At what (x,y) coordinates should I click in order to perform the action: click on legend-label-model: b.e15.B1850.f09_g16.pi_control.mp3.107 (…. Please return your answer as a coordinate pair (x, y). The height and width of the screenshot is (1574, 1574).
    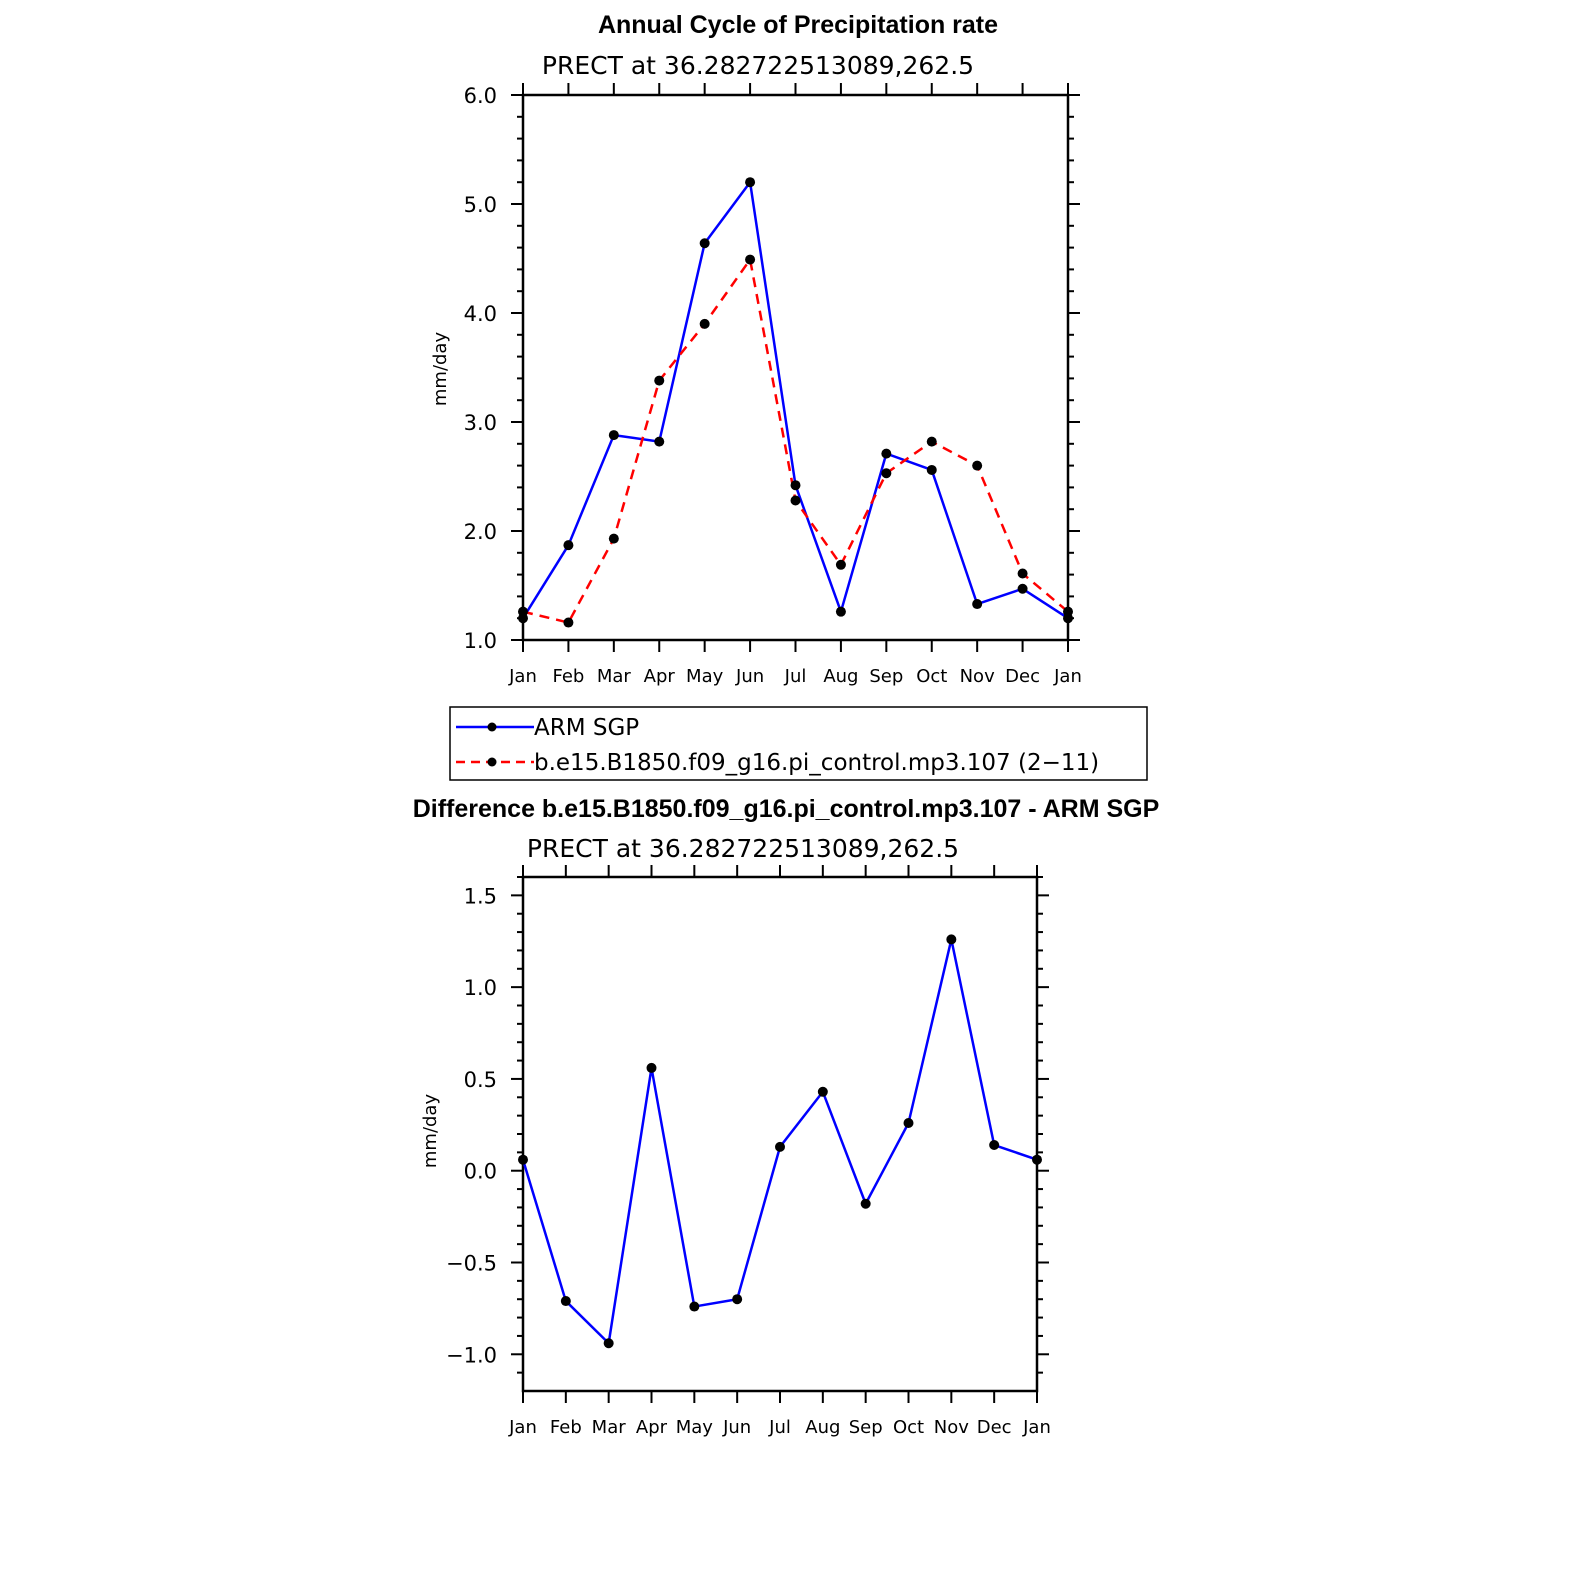
    Looking at the image, I should click on (816, 763).